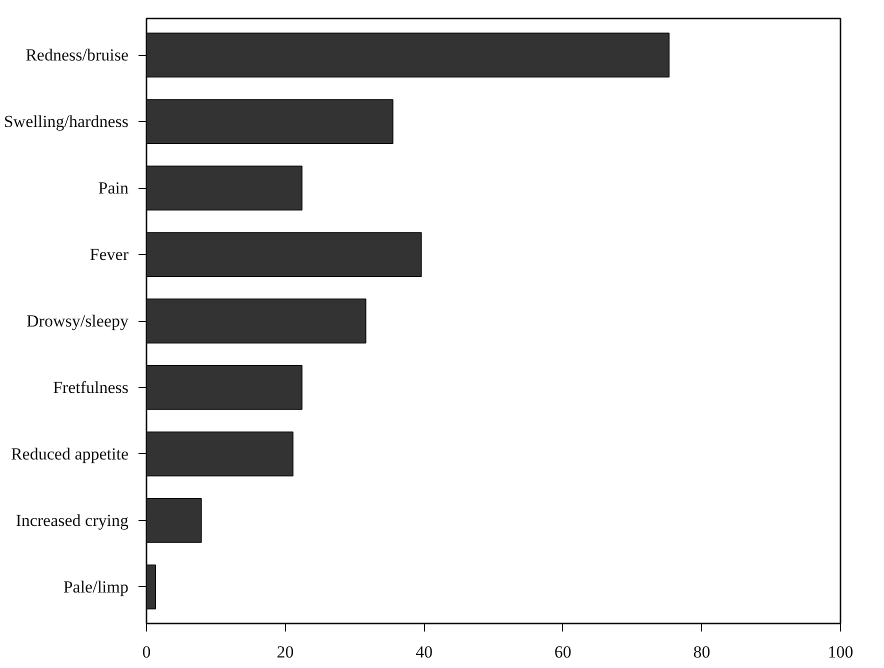 The height and width of the screenshot is (668, 884). Describe the element at coordinates (96, 586) in the screenshot. I see `y-tick-label: Pale/limp` at that location.